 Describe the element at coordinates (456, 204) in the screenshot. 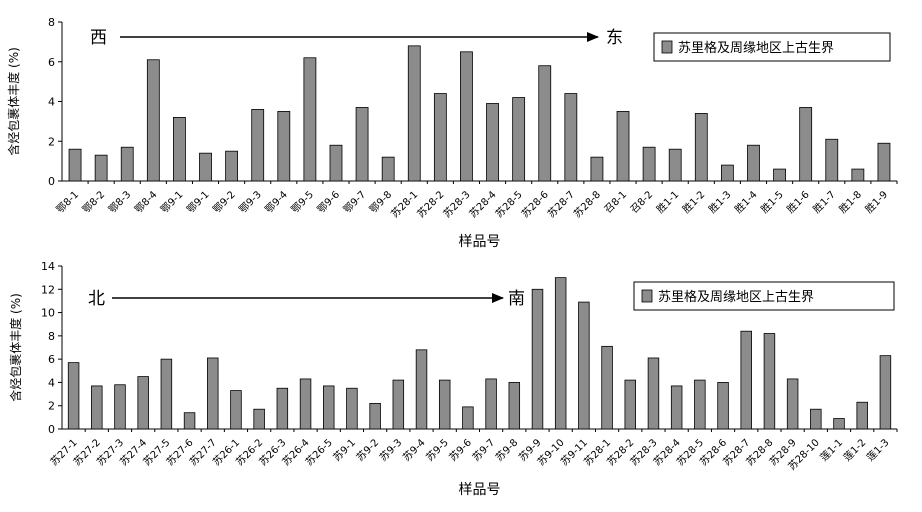

I see `x-tick-label: 苏28-3` at that location.